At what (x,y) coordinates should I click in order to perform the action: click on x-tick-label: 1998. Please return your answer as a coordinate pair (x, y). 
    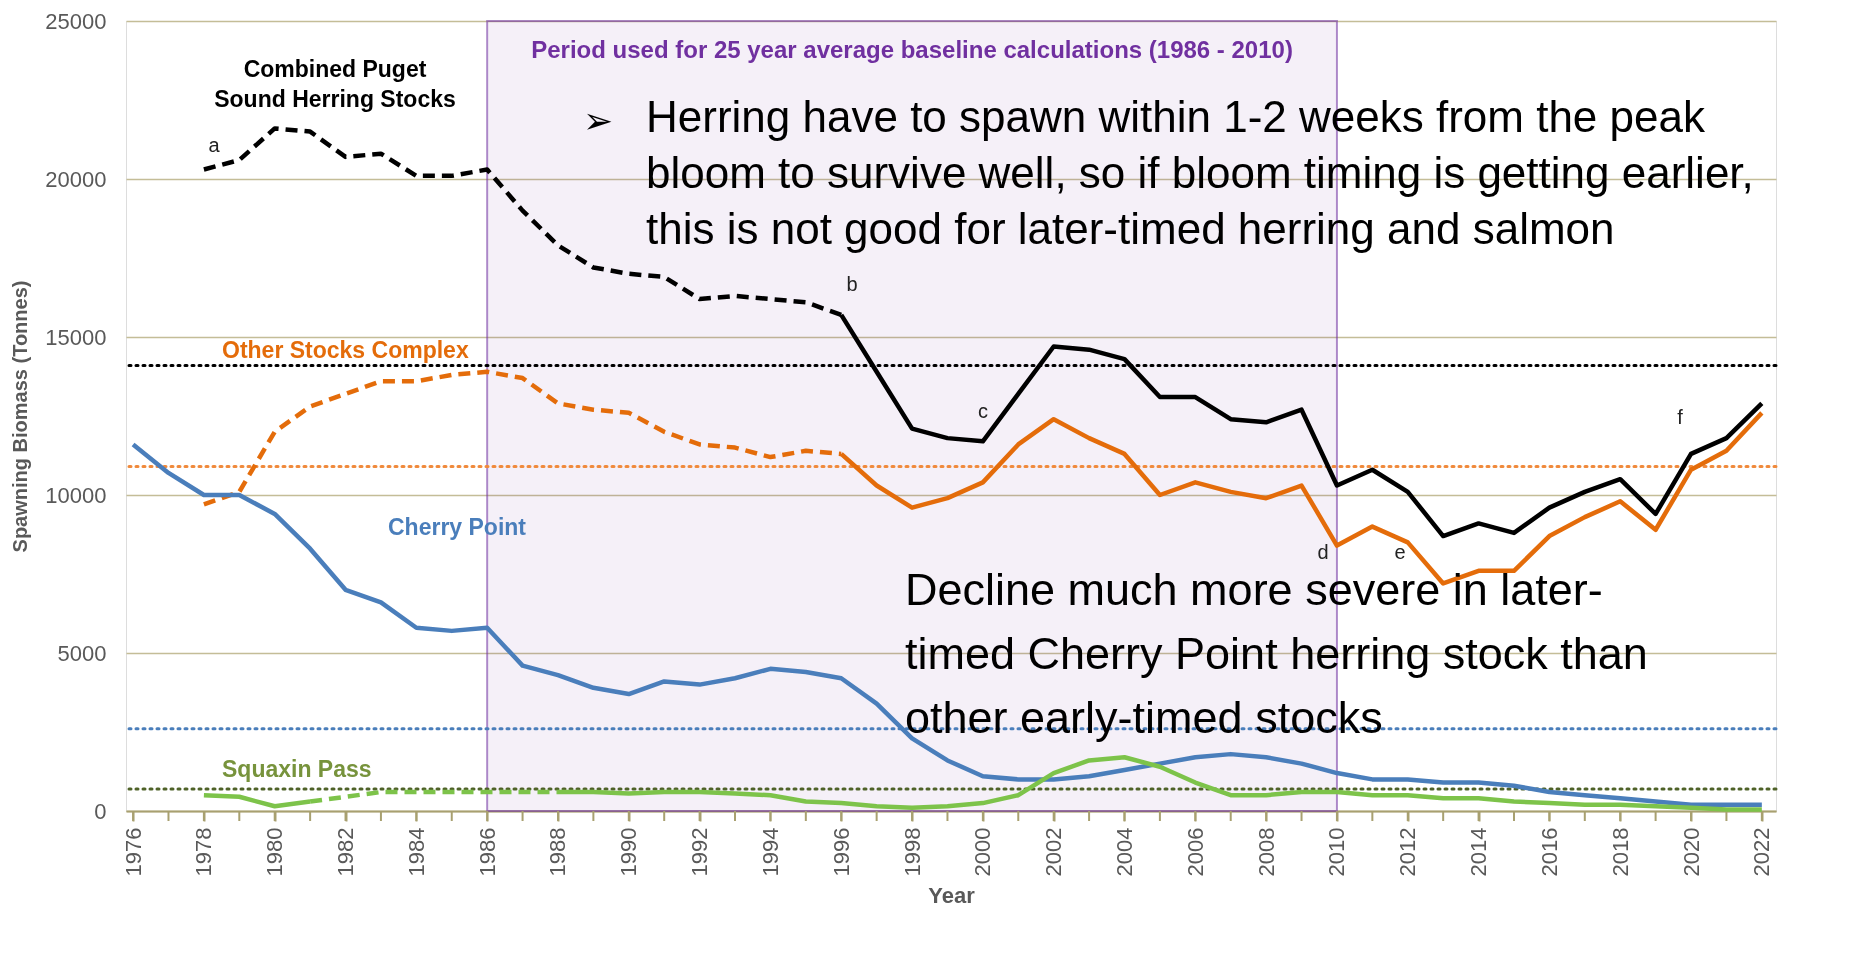
    Looking at the image, I should click on (912, 852).